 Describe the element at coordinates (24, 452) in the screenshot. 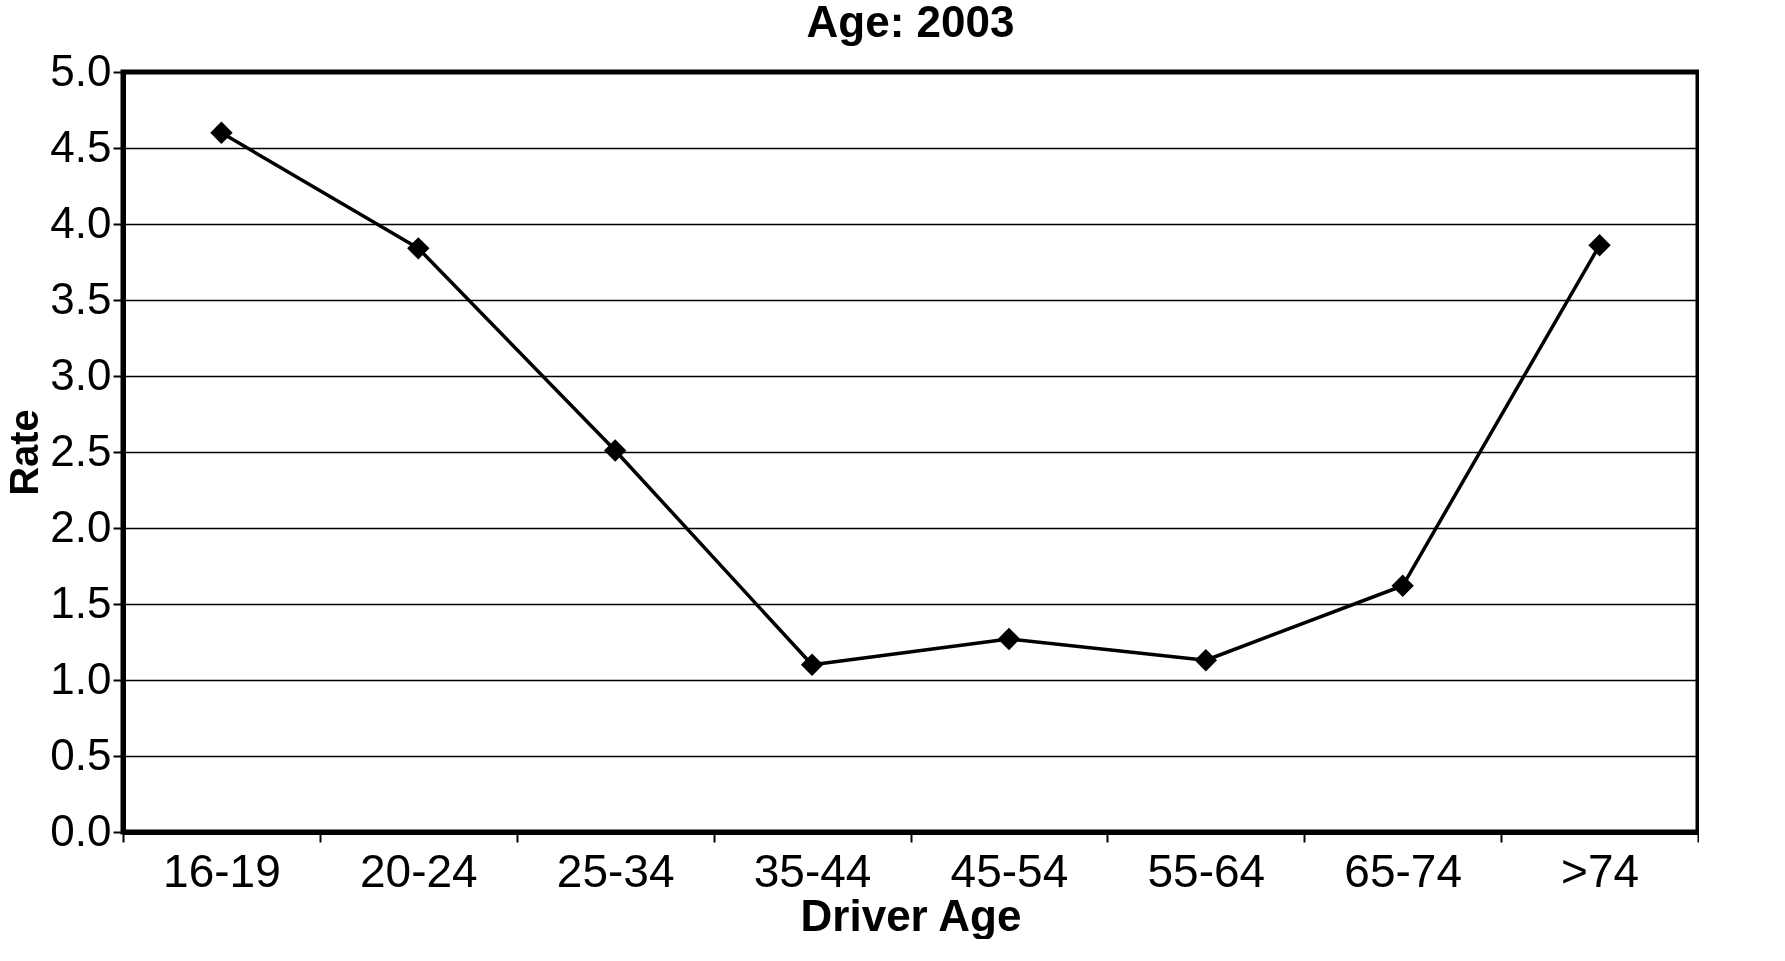

I see `y-axis-title: Rate` at that location.